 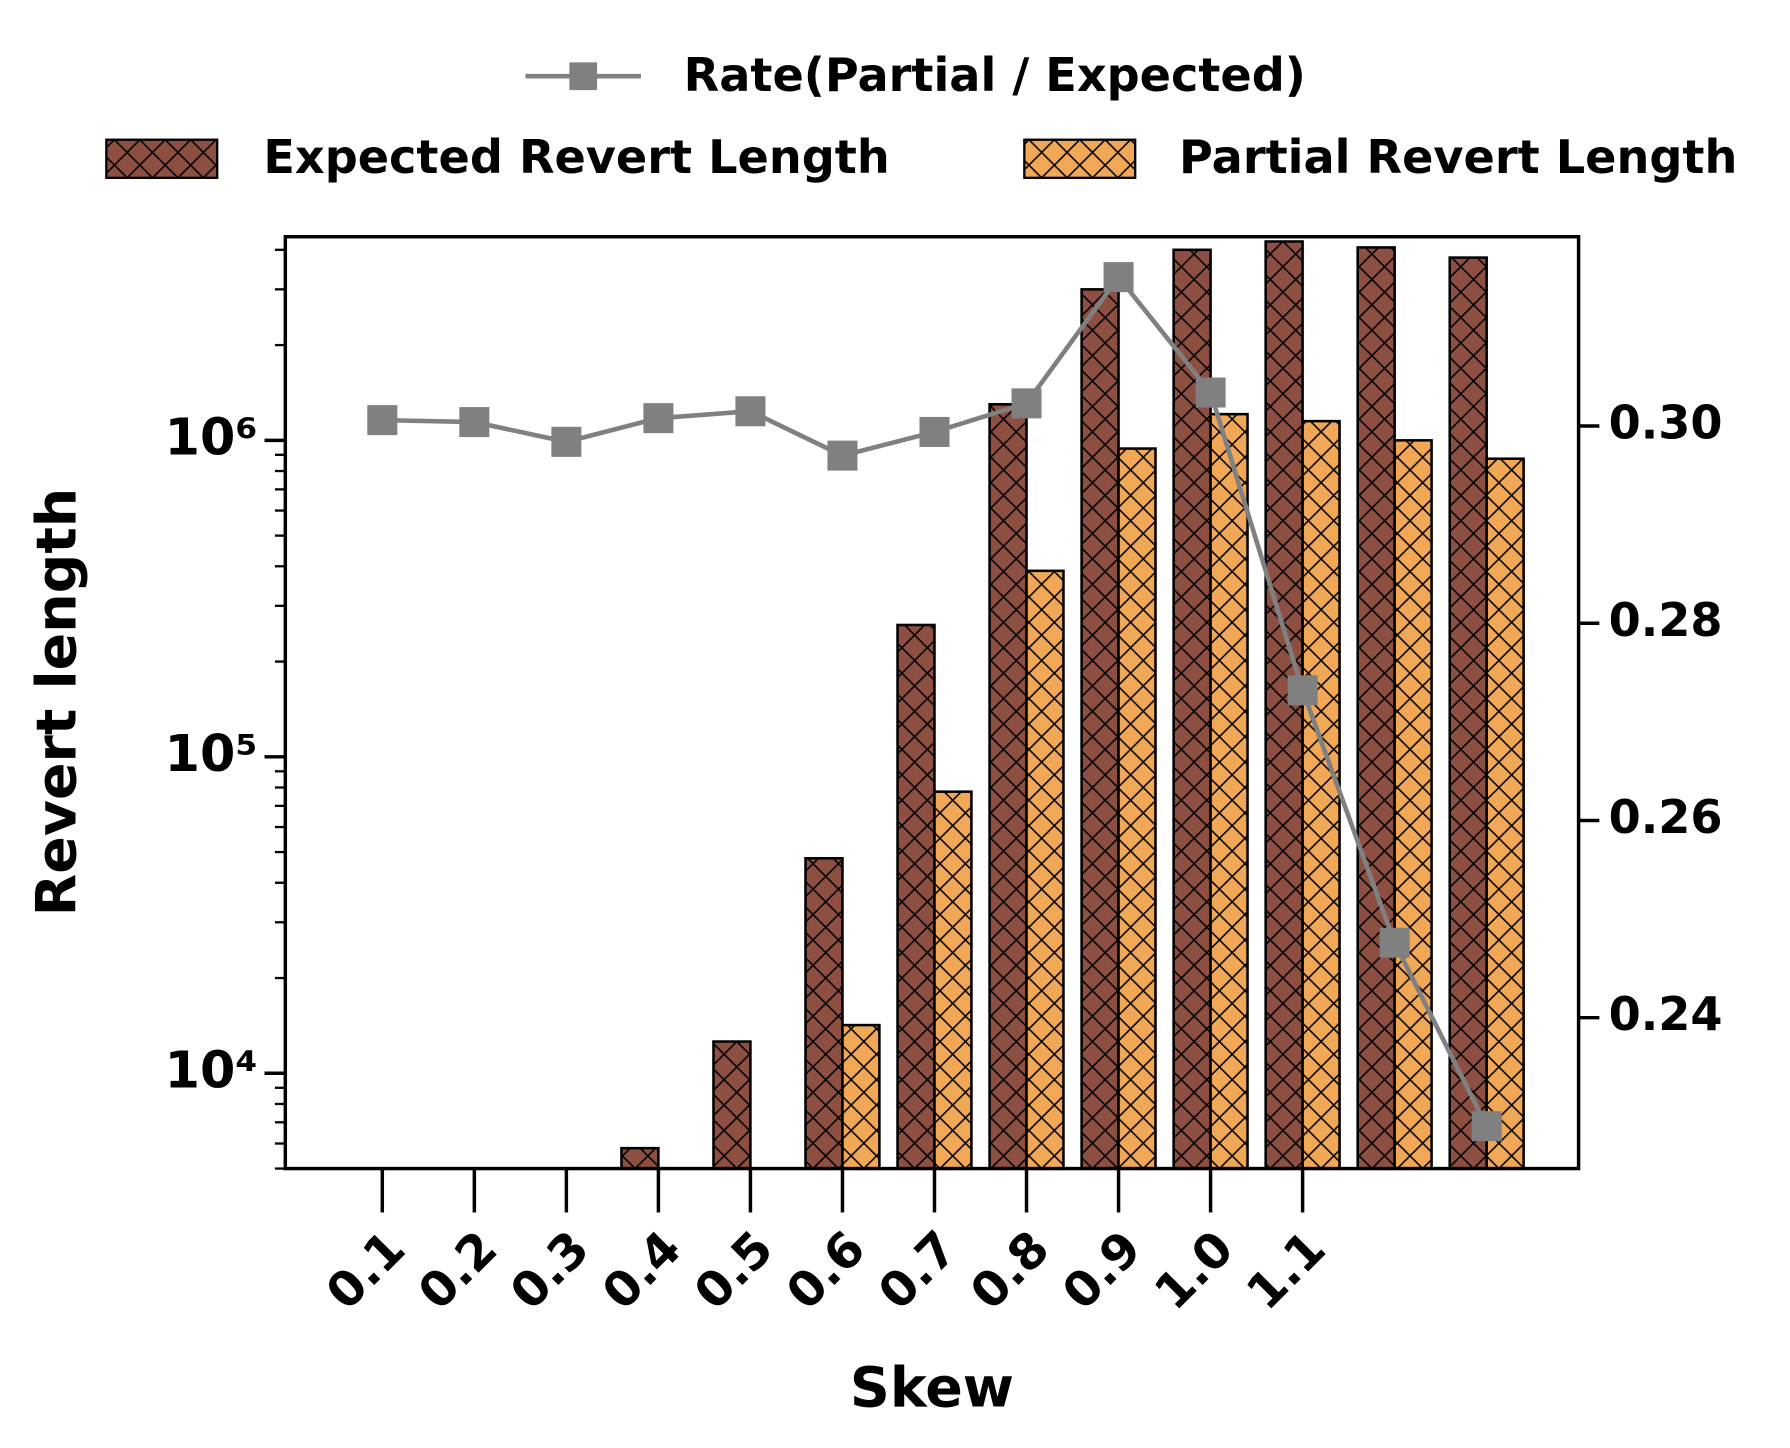 What do you see at coordinates (1194, 1271) in the screenshot?
I see `x-tick-label: 1.0` at bounding box center [1194, 1271].